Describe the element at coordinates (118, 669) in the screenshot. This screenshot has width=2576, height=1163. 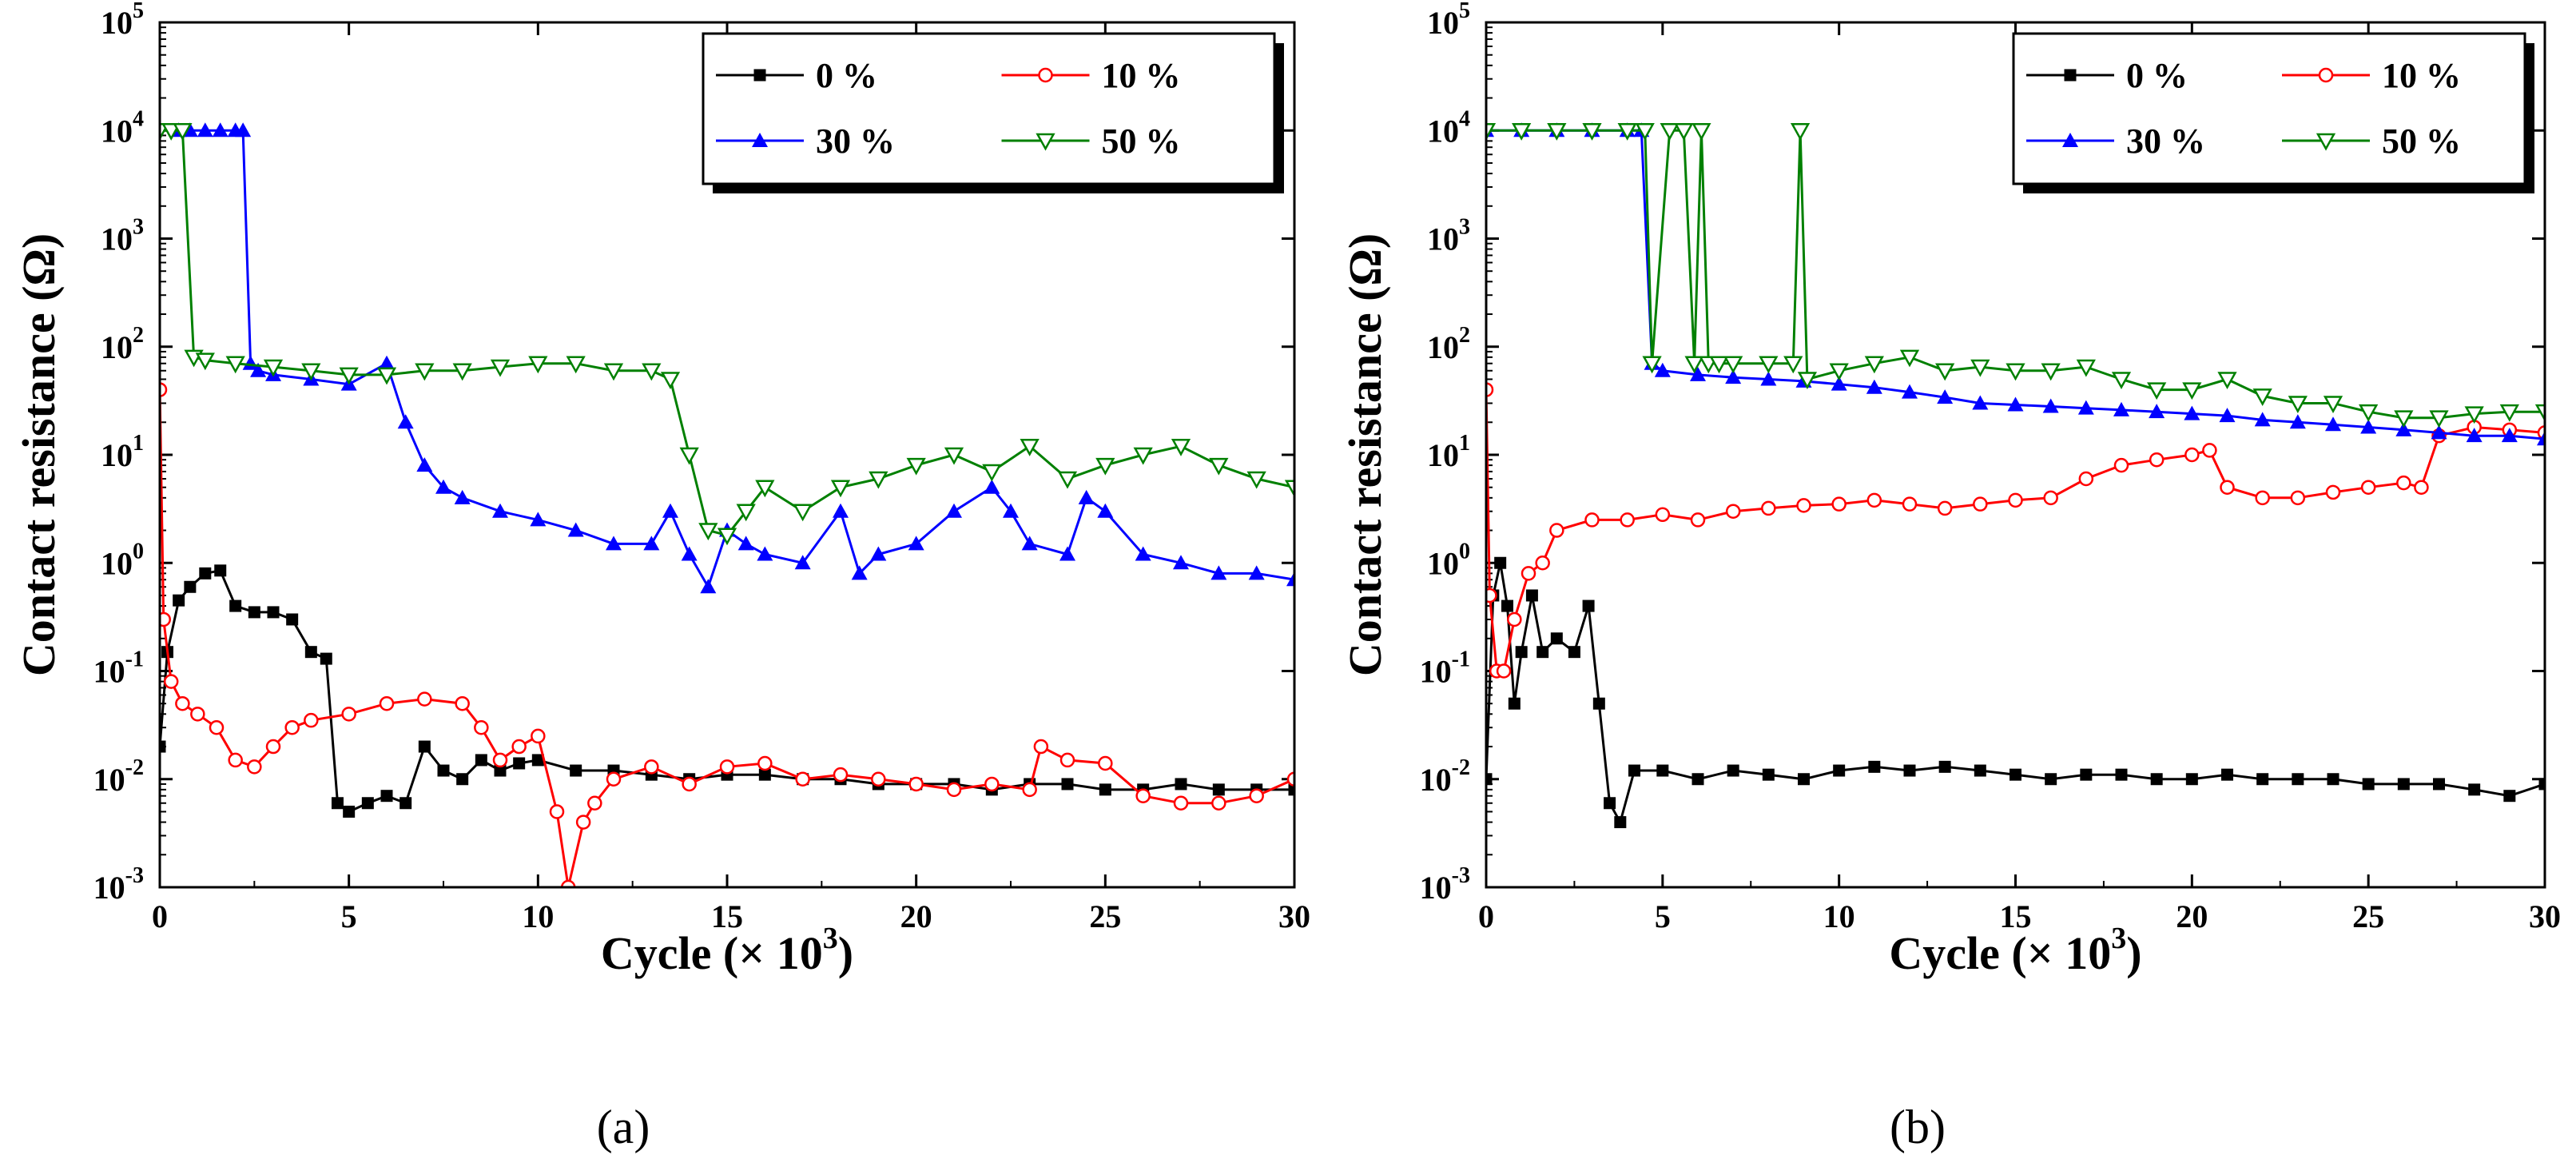
I see `y-tick-label: 10⁻¹` at that location.